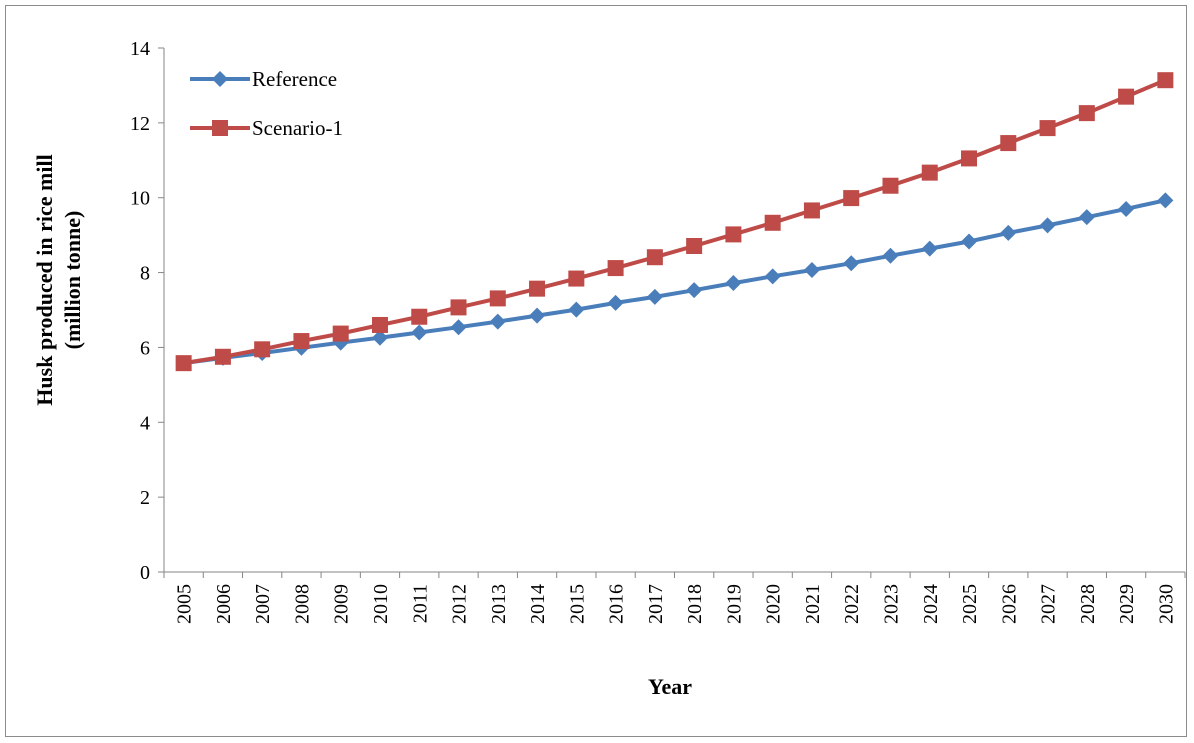 The width and height of the screenshot is (1194, 743). Describe the element at coordinates (140, 124) in the screenshot. I see `y-tick-label: 12` at that location.